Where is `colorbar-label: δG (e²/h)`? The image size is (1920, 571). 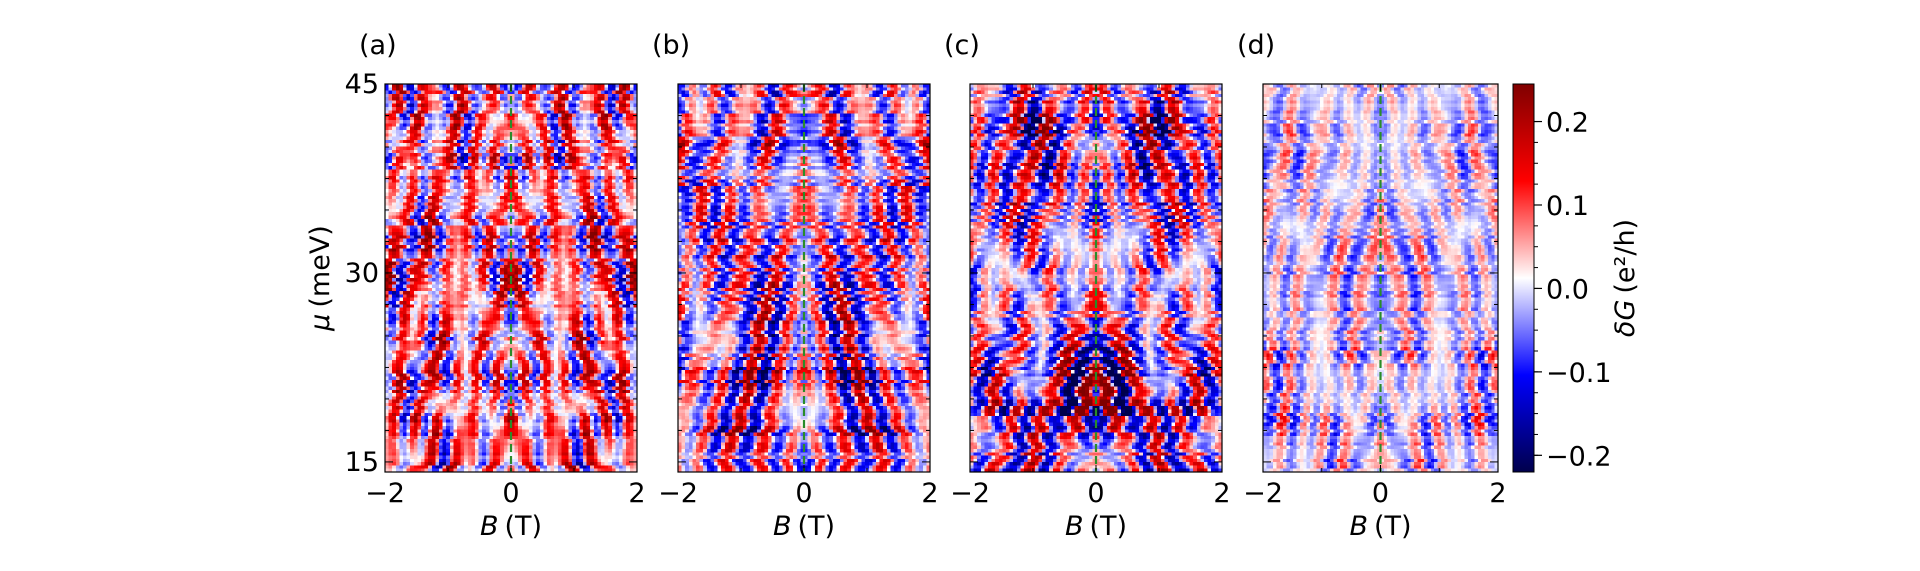
colorbar-label: δG (e²/h) is located at coordinates (1625, 278).